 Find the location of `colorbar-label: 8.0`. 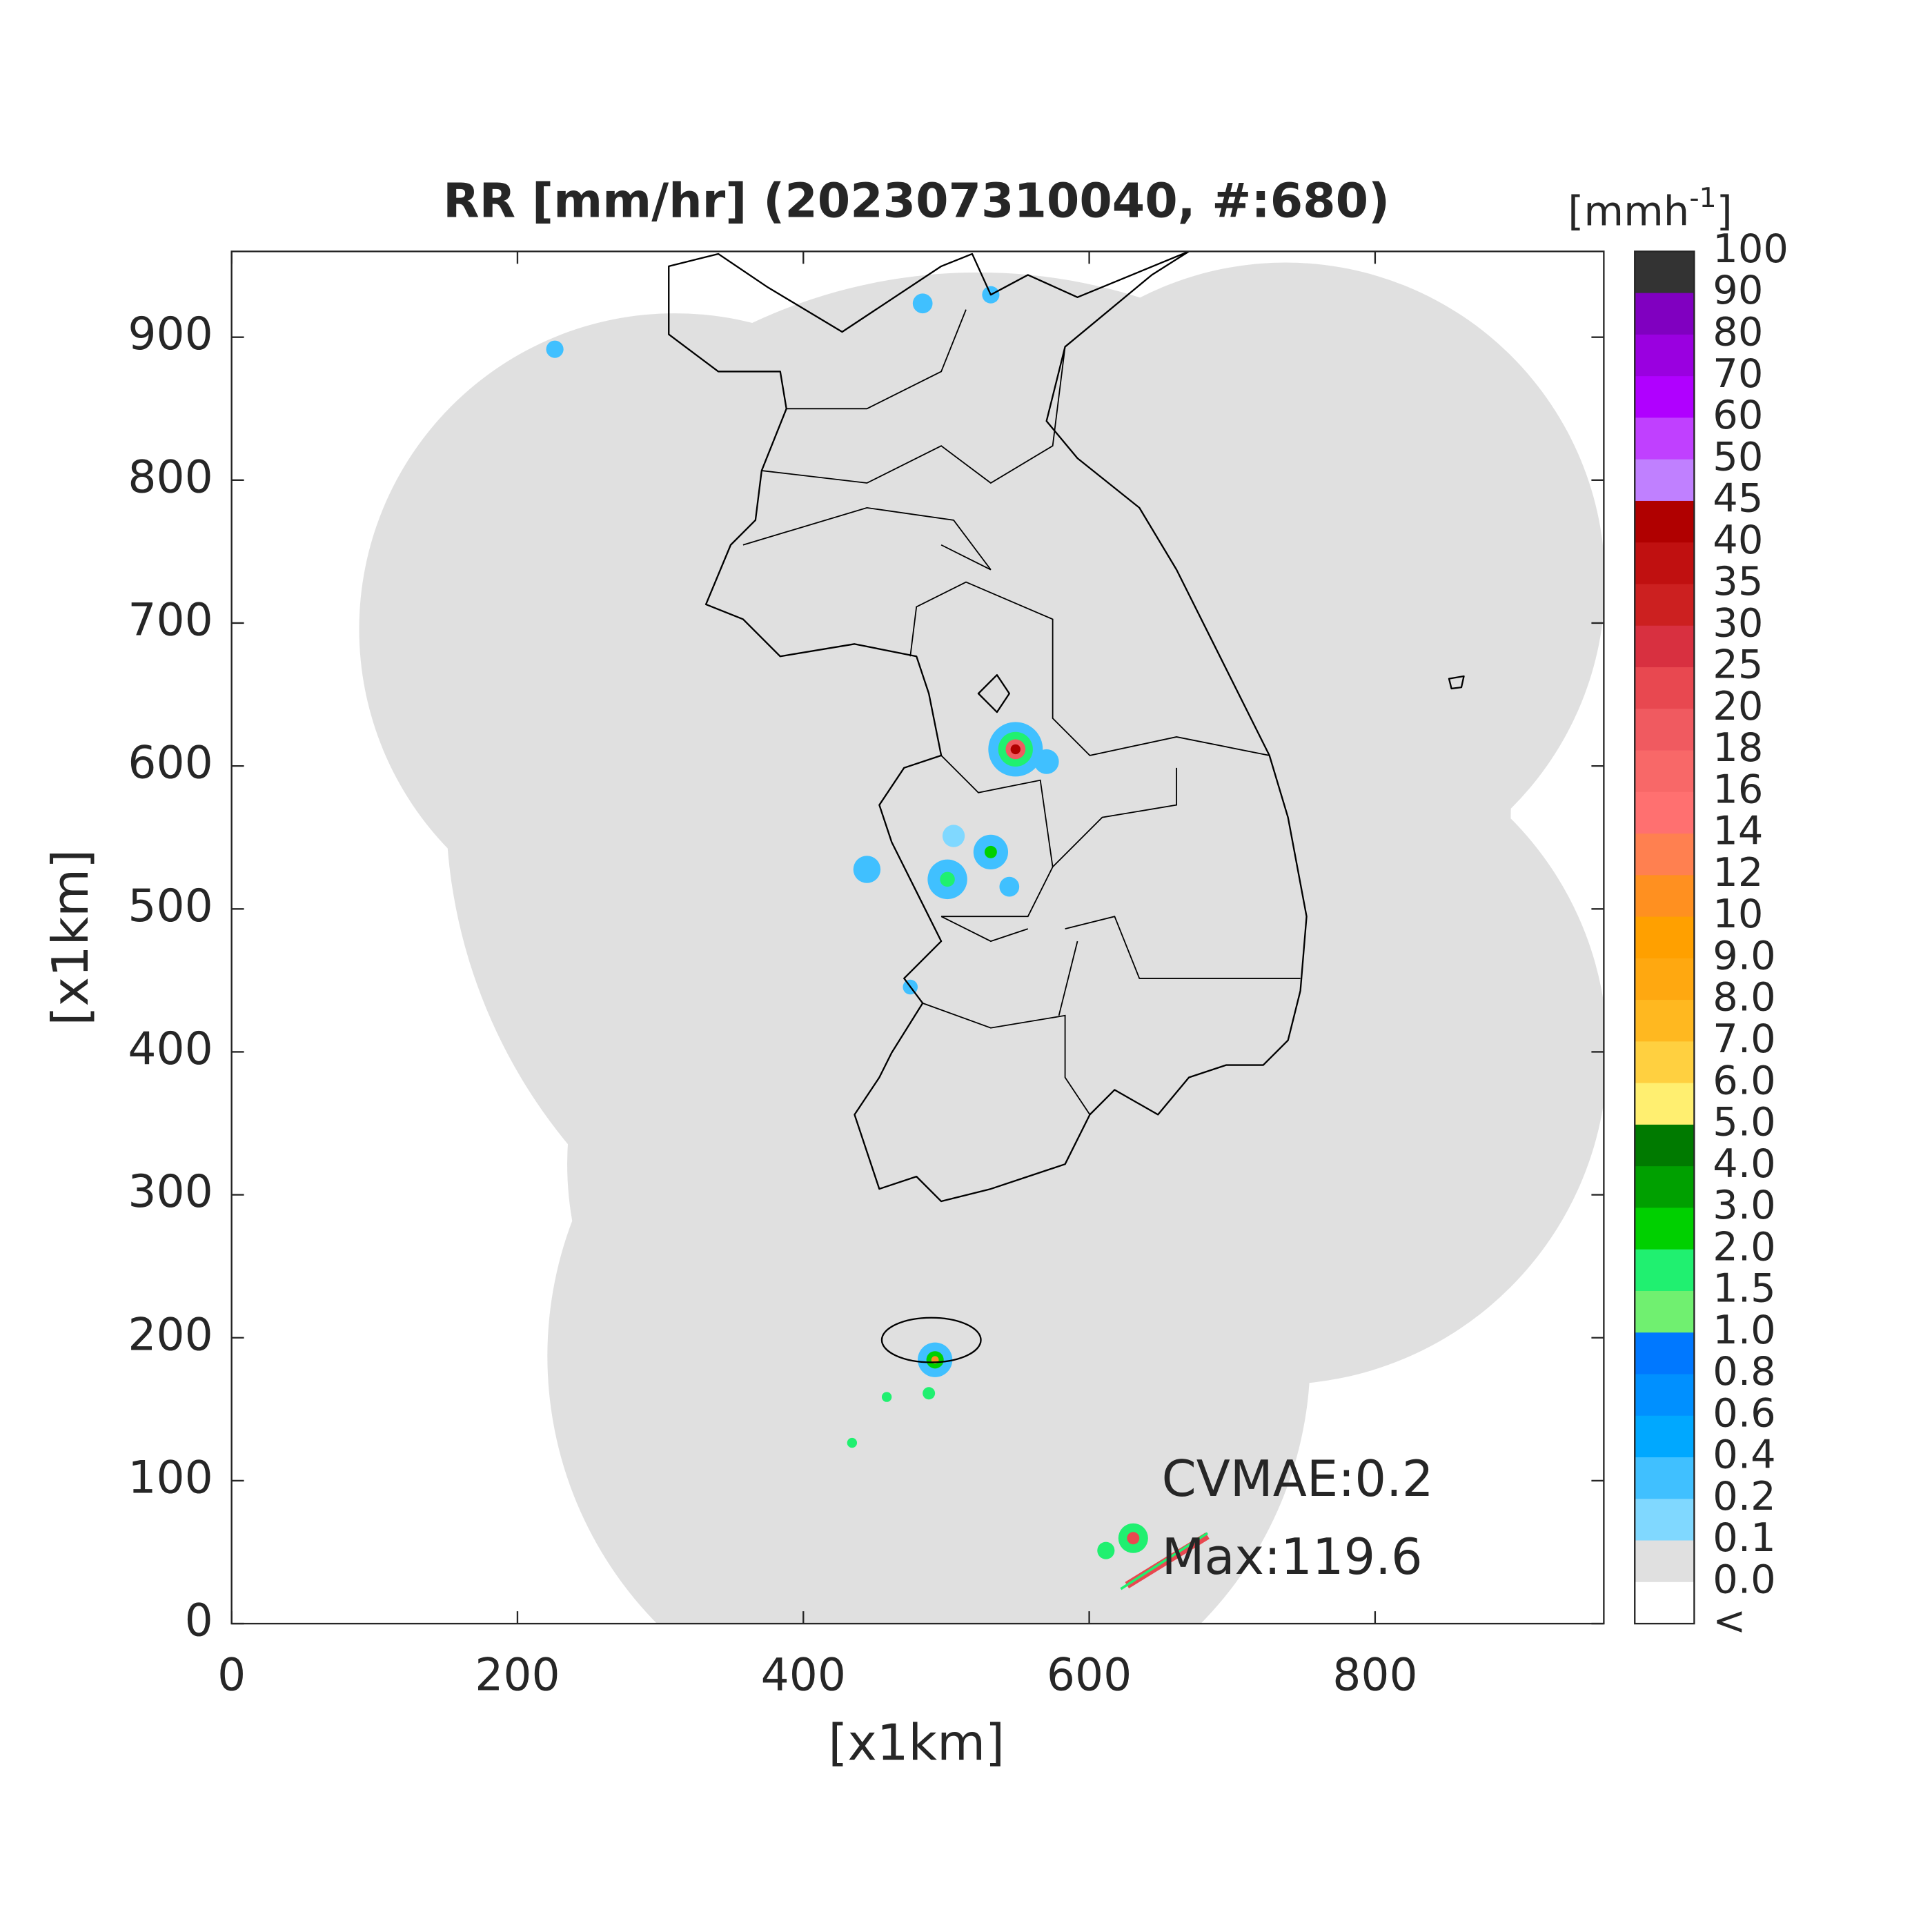

colorbar-label: 8.0 is located at coordinates (1744, 997).